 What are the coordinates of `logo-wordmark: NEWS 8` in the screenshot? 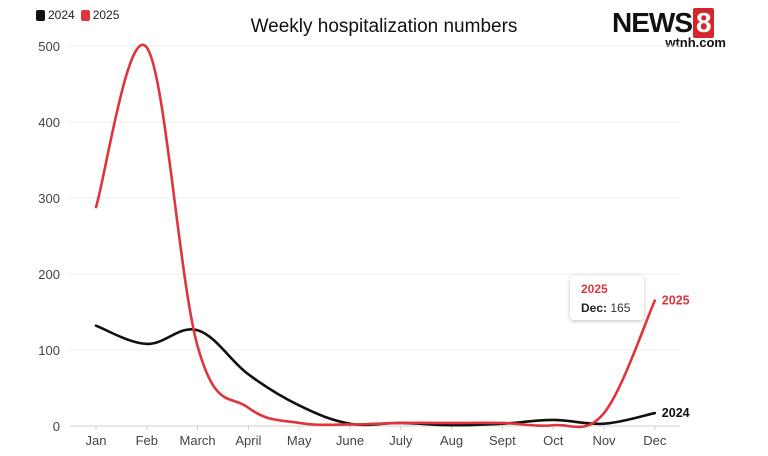 It's located at (663, 23).